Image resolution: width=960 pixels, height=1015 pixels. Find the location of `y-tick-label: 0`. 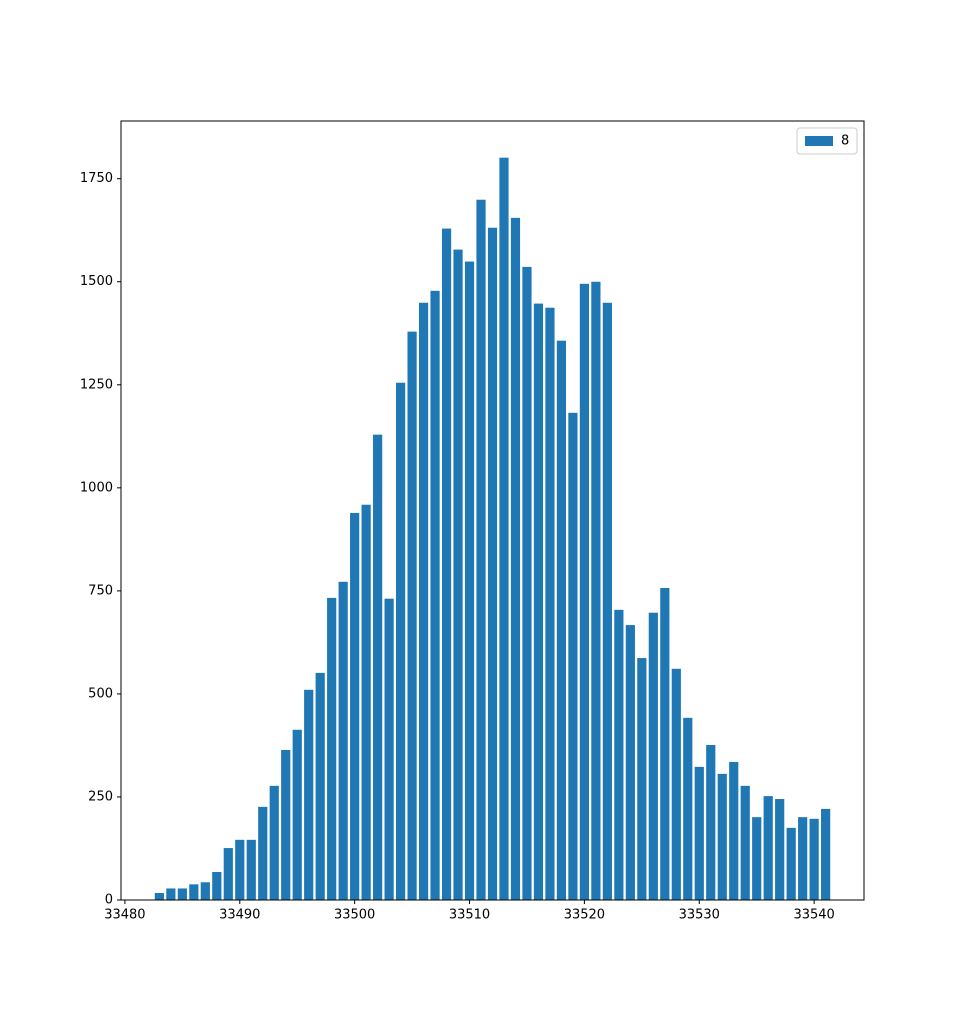

y-tick-label: 0 is located at coordinates (109, 900).